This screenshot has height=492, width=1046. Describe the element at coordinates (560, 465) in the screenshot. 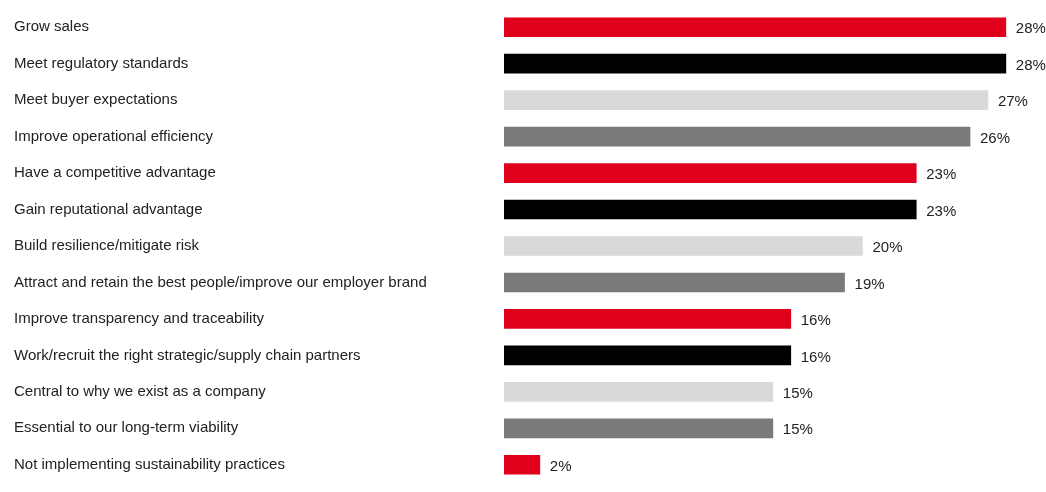

I see `data-label: 2%` at that location.